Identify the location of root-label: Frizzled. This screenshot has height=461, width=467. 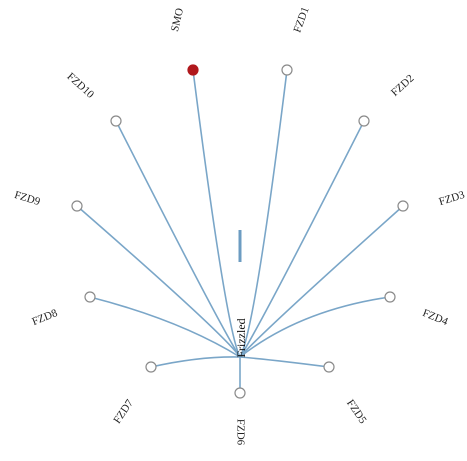
(241, 337).